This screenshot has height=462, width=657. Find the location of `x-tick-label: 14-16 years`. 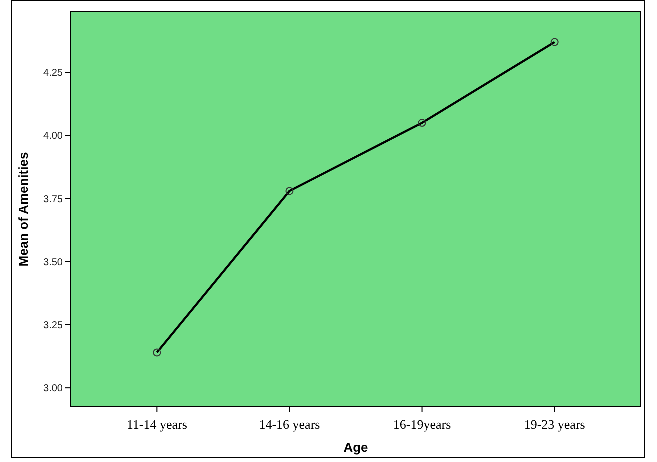

x-tick-label: 14-16 years is located at coordinates (289, 424).